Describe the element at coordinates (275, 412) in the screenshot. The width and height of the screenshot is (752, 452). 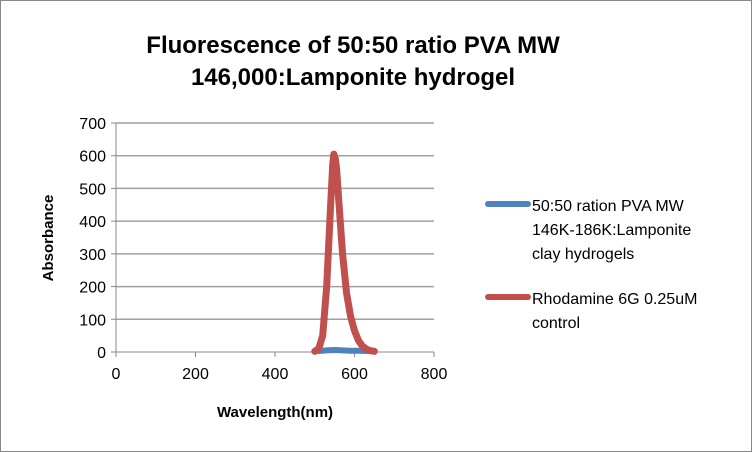
I see `x-axis-label: Wavelength(nm)` at that location.